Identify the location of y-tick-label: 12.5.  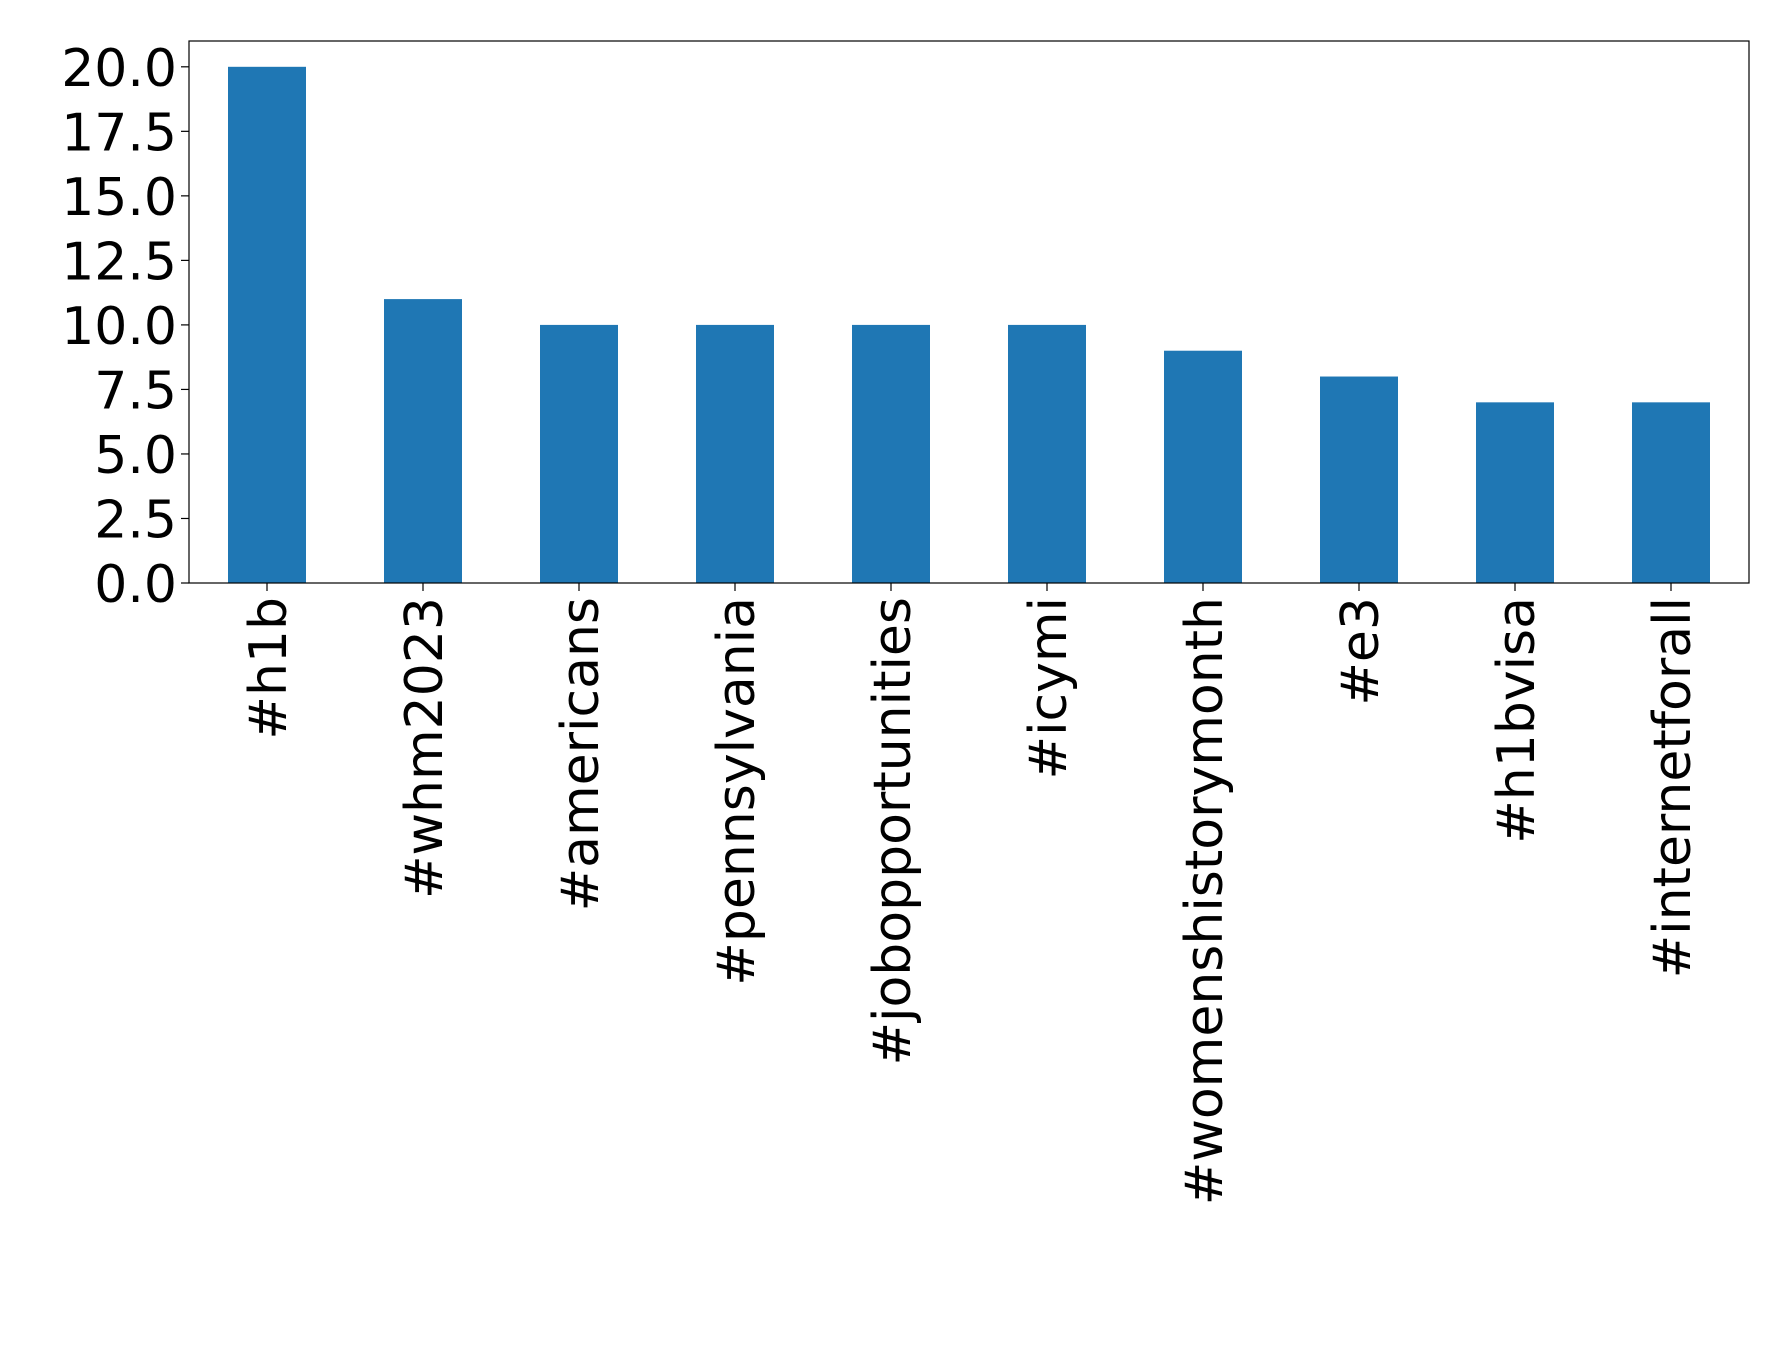
(119, 262).